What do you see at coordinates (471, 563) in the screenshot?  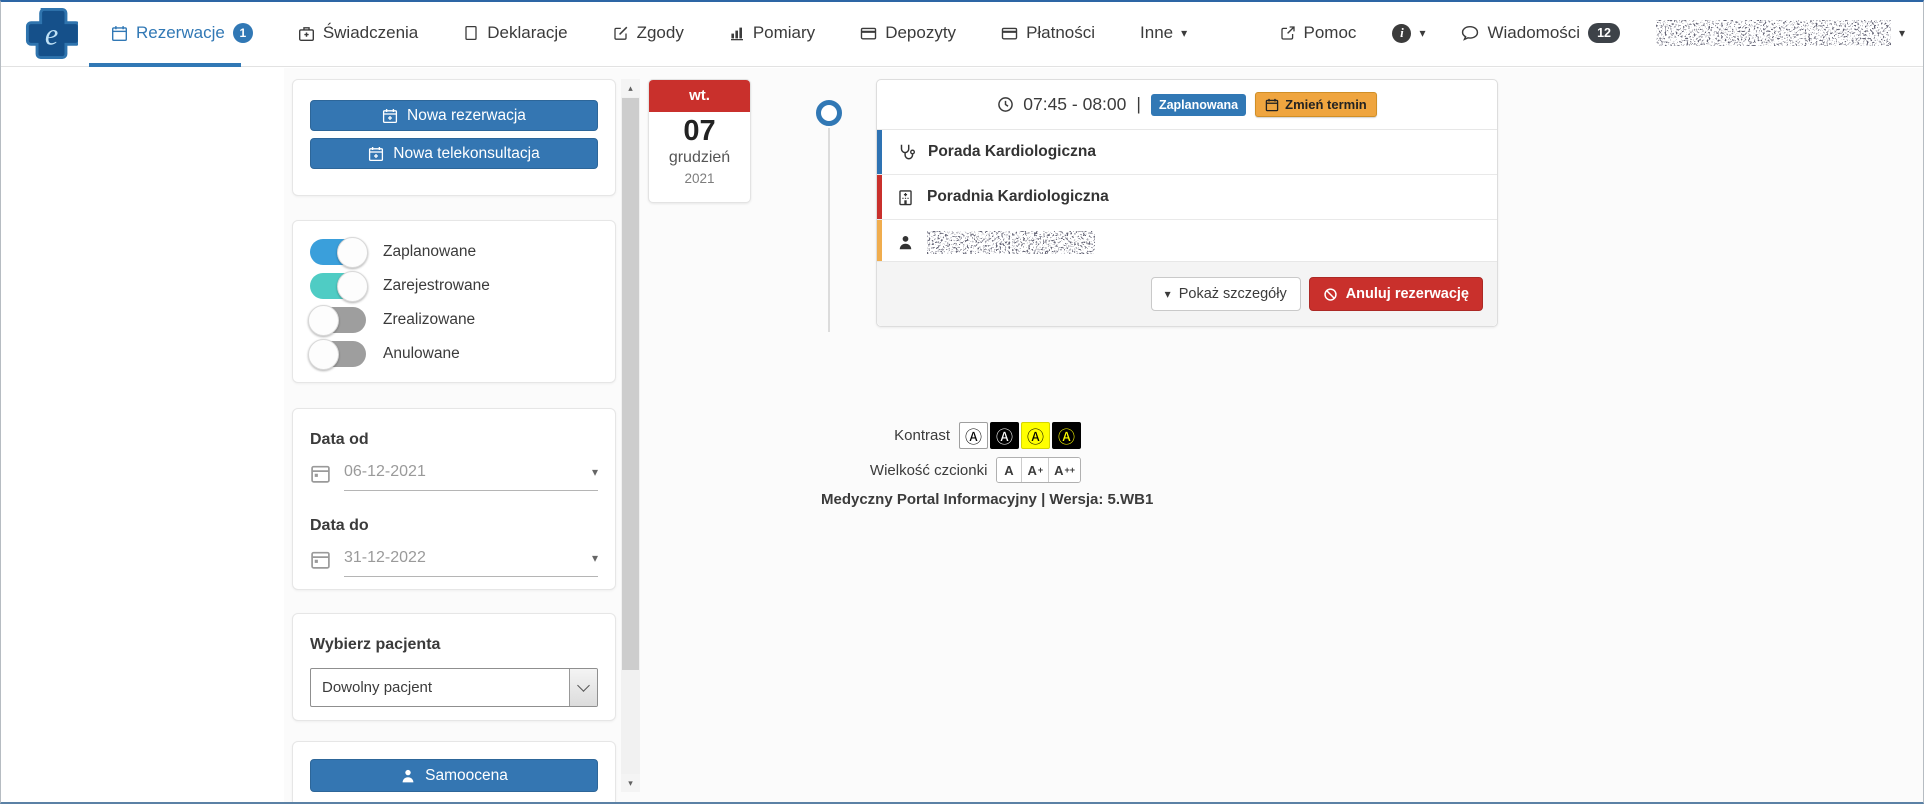 I see `date-to-field: 31-12-2022 ▾` at bounding box center [471, 563].